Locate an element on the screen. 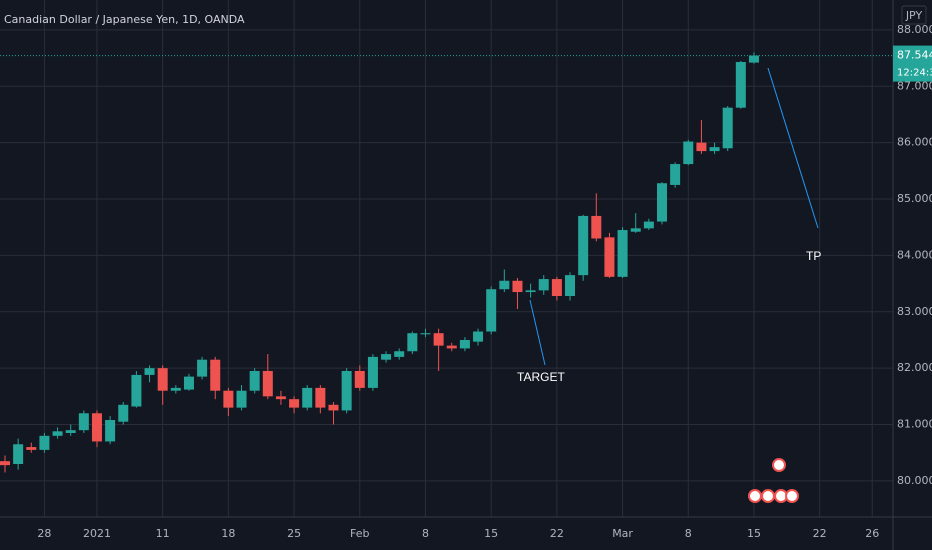 This screenshot has width=932, height=550. price-label: 87.544 is located at coordinates (914, 55).